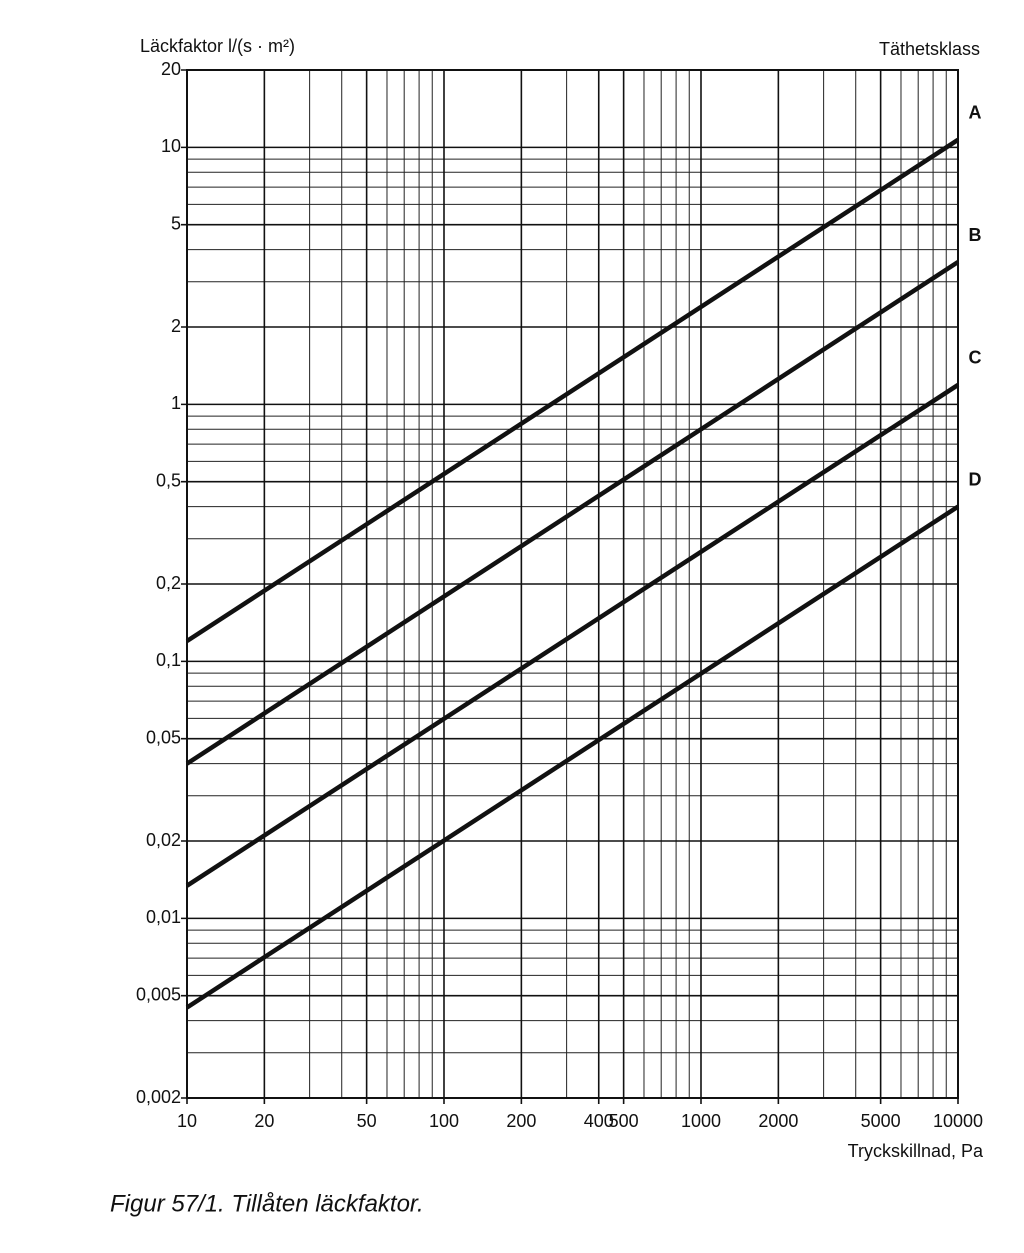  Describe the element at coordinates (367, 1121) in the screenshot. I see `x-tick-label: 50` at that location.